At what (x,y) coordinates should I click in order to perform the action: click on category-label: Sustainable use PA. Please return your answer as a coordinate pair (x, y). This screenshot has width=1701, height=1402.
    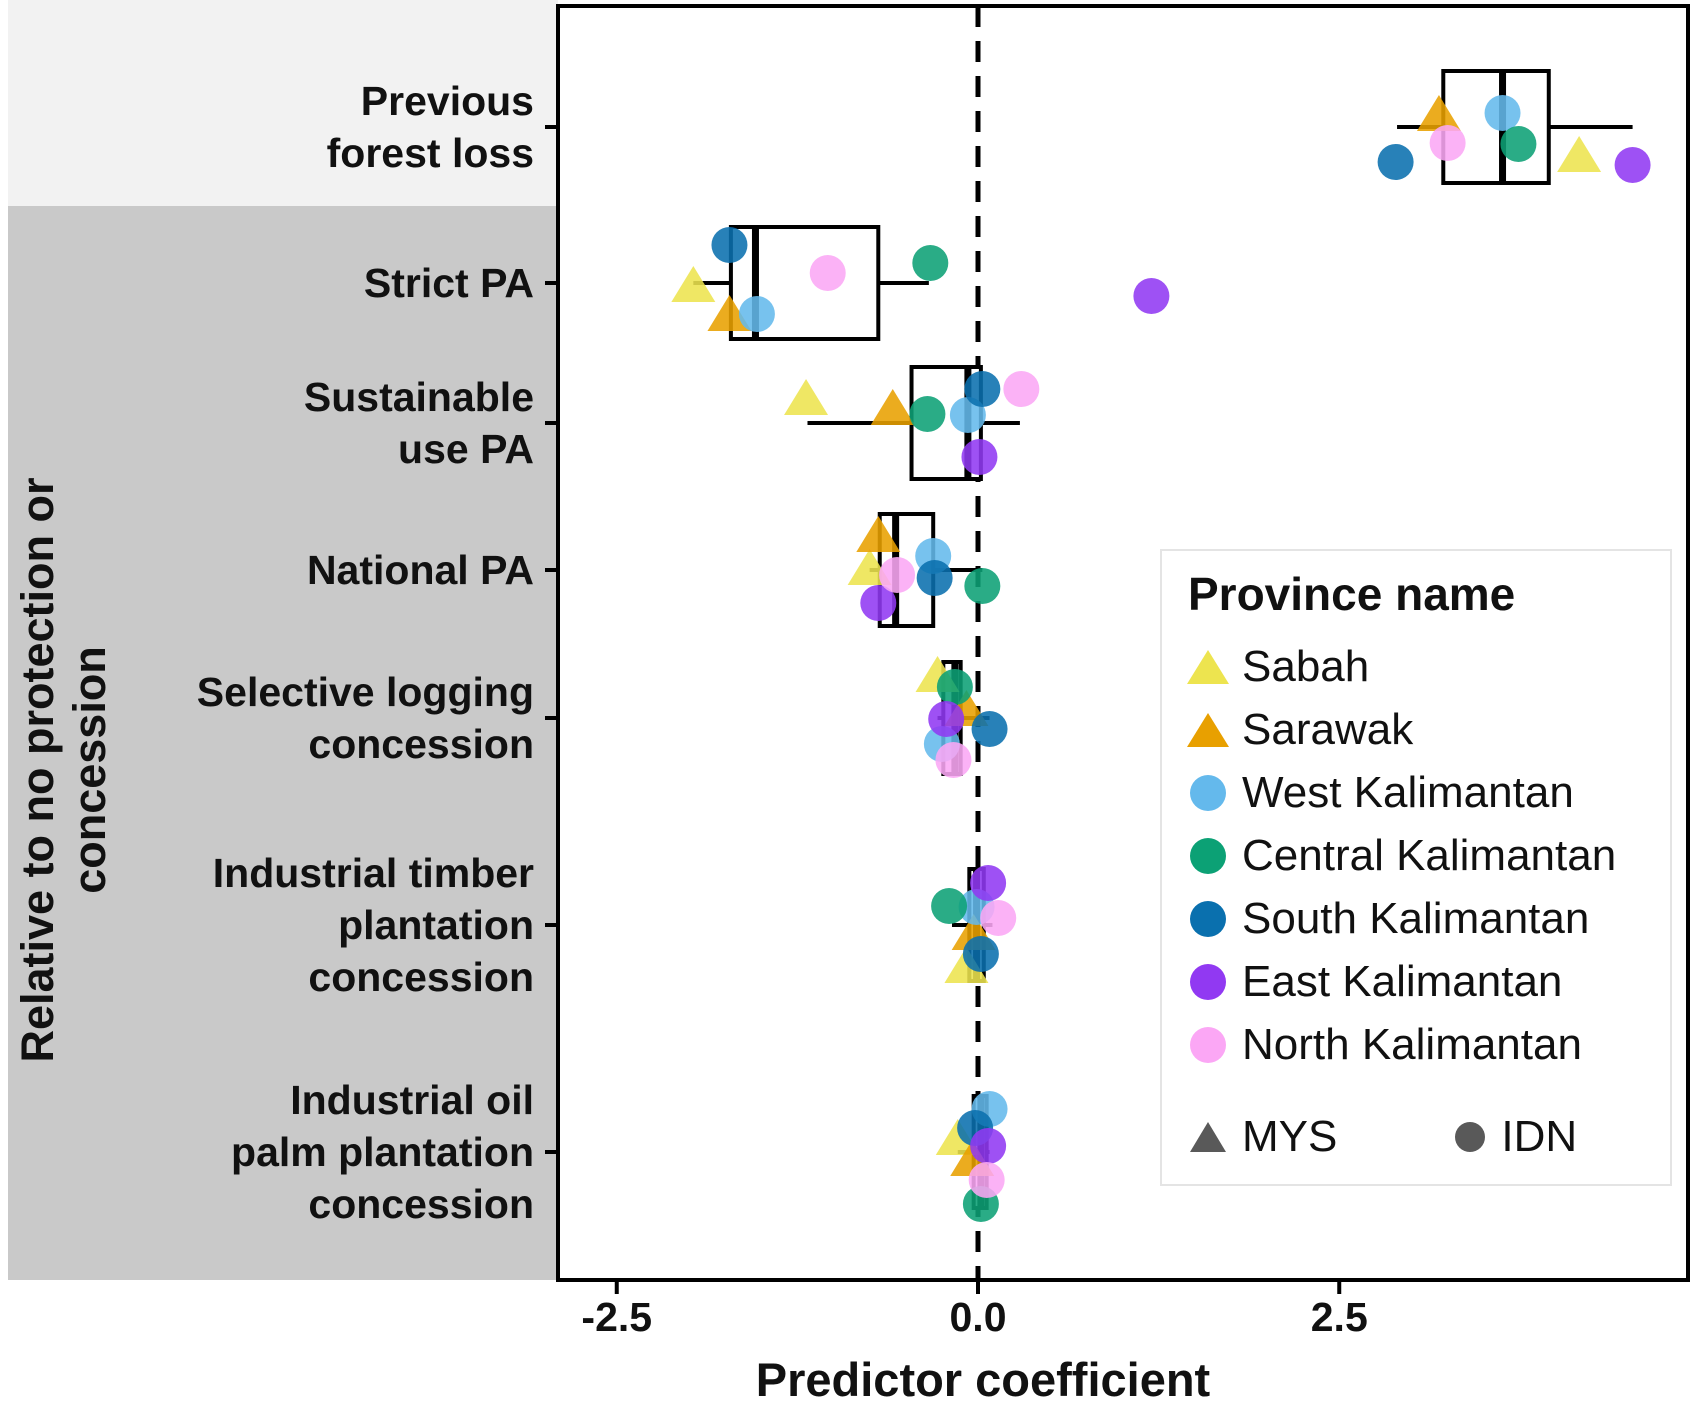
    Looking at the image, I should click on (418, 422).